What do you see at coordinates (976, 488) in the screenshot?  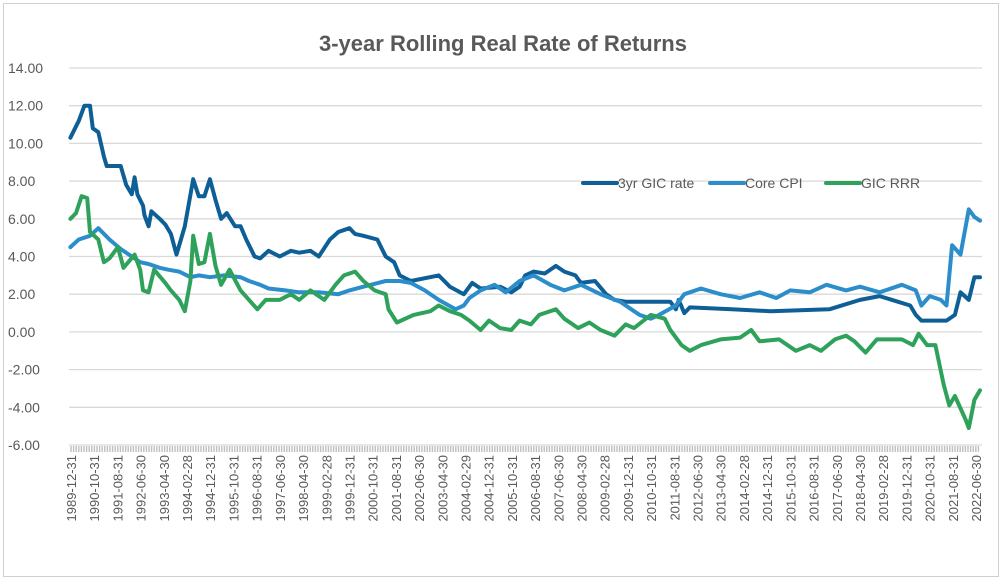 I see `x-tick-label: 2022-06-30` at bounding box center [976, 488].